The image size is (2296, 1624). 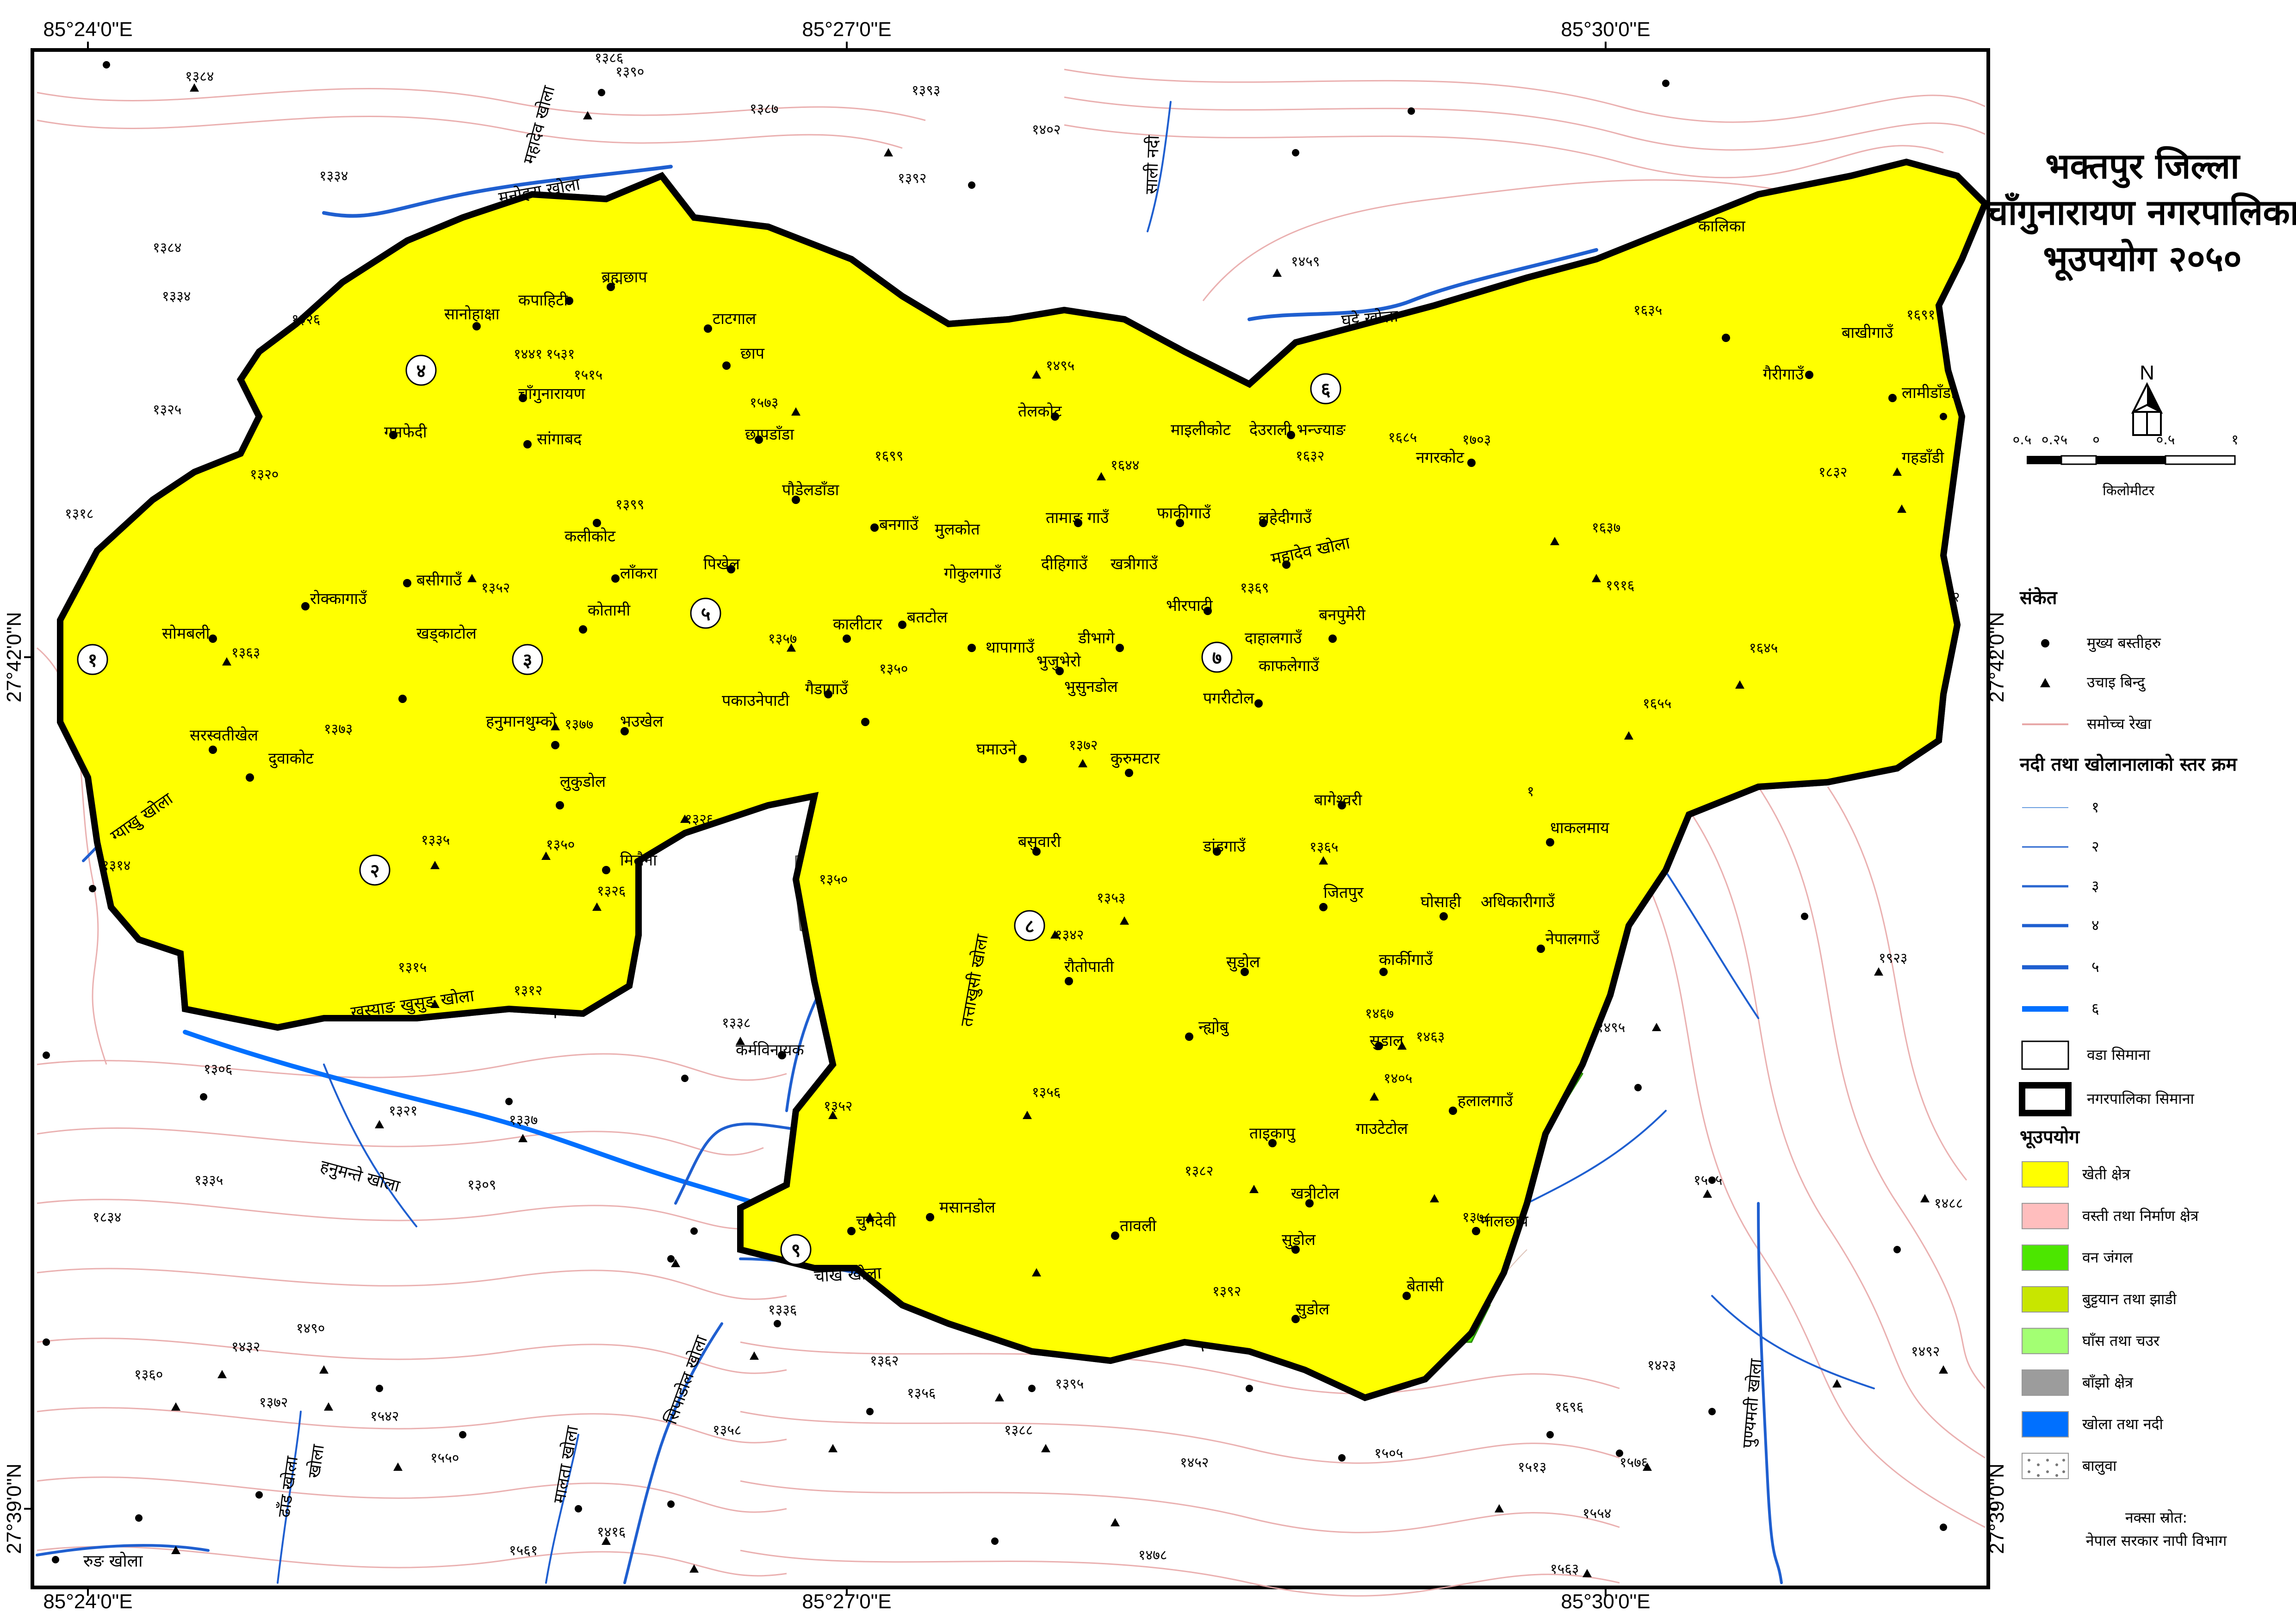 What do you see at coordinates (1011, 647) in the screenshot?
I see `place-label: थापागाउँ` at bounding box center [1011, 647].